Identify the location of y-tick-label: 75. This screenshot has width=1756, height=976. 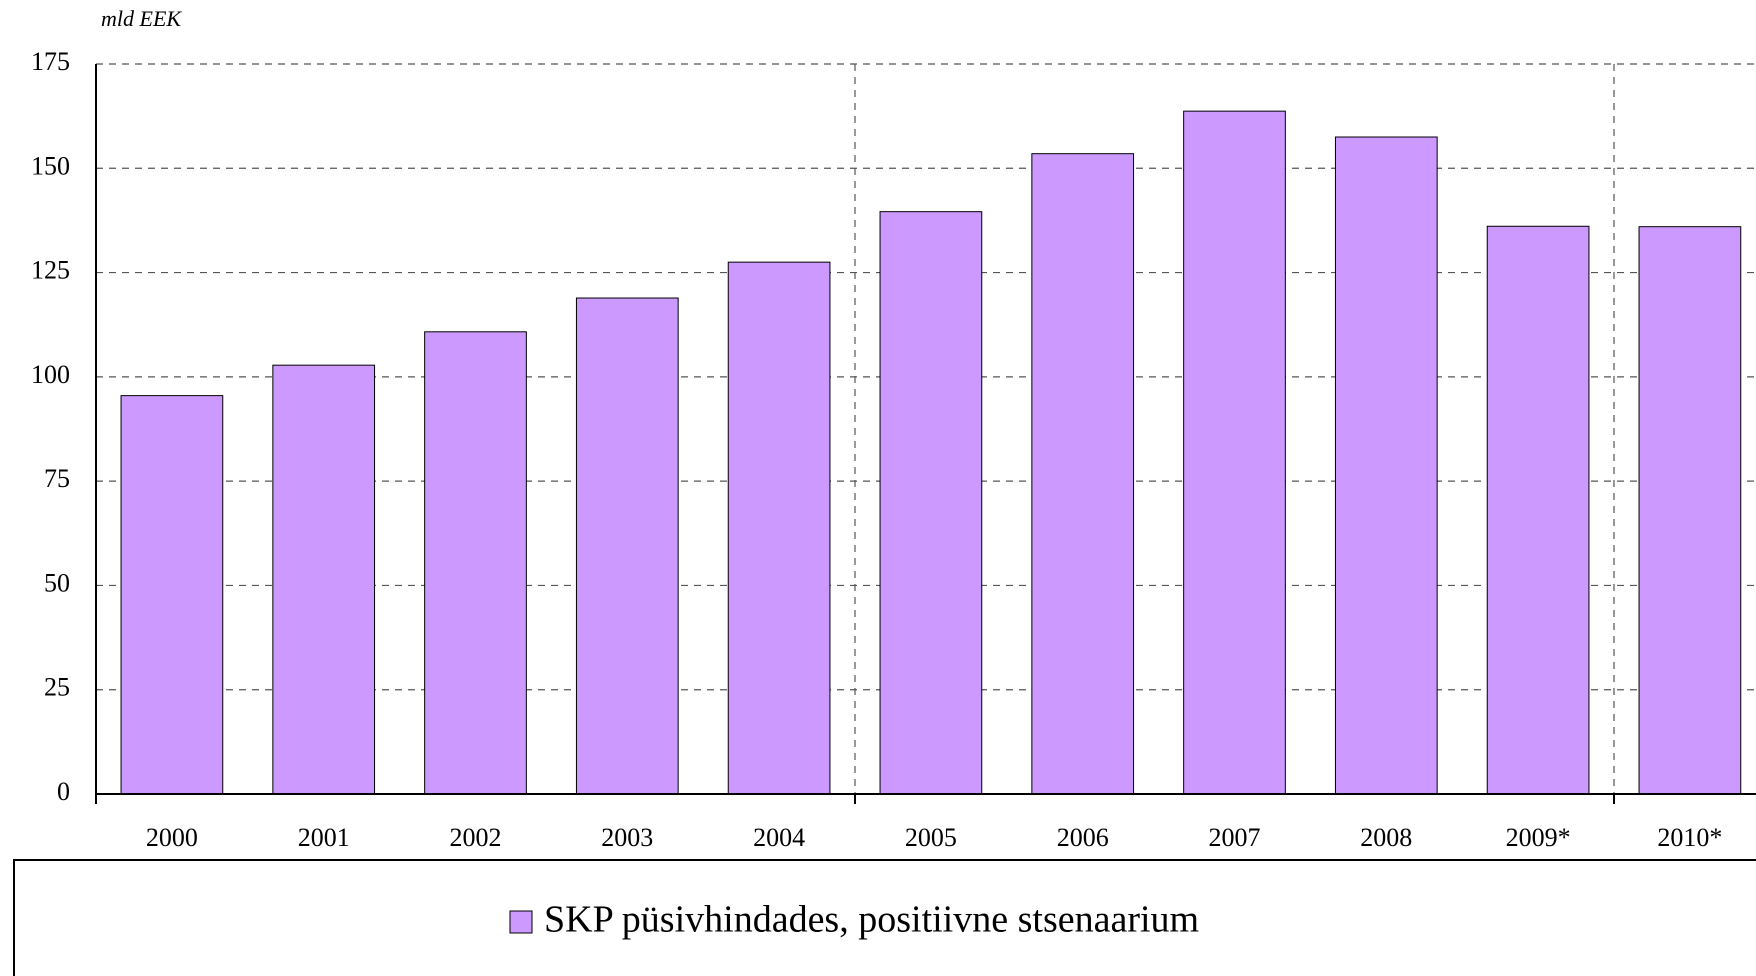
(57, 478).